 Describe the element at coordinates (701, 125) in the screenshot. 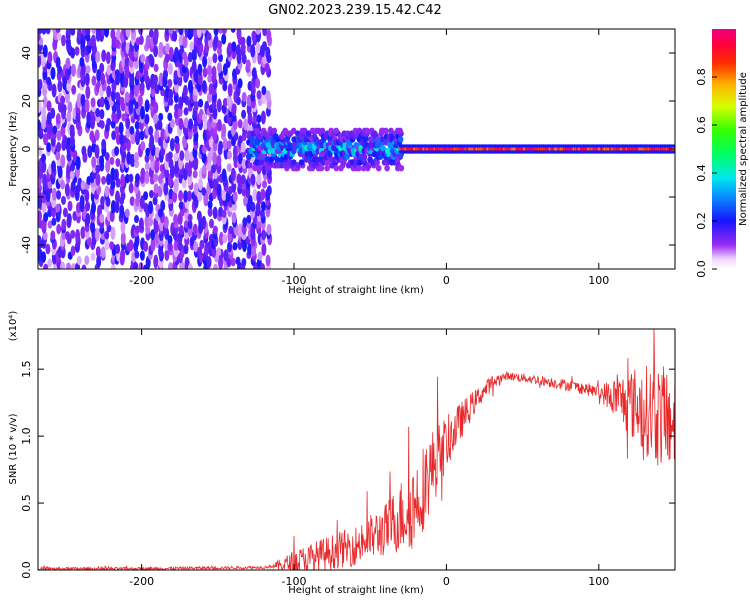

I see `colorbar-tick-label: 0.6` at that location.